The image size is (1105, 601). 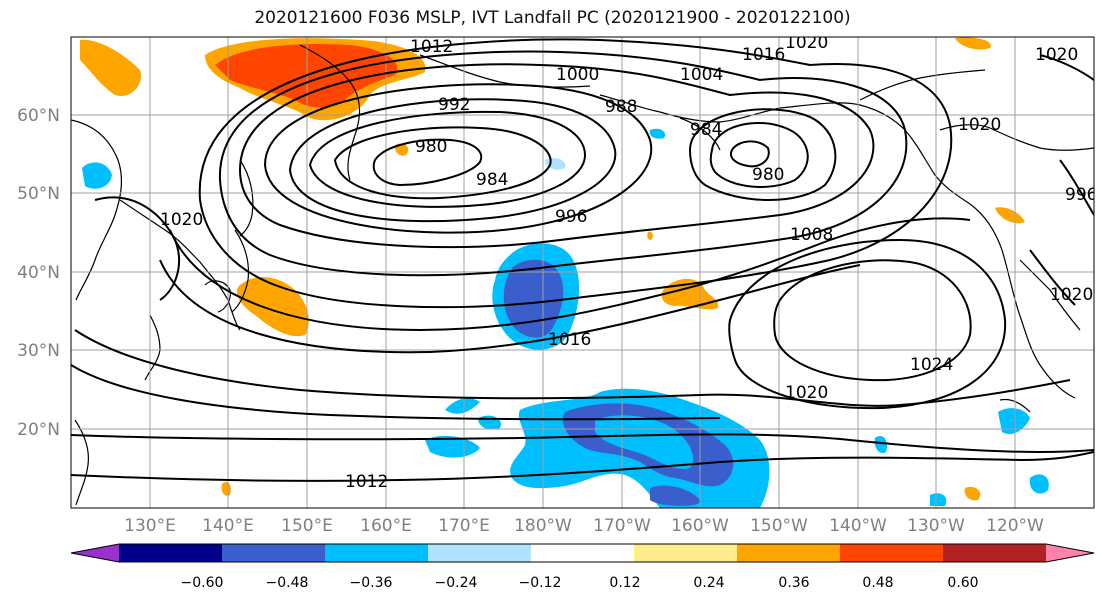 What do you see at coordinates (38, 351) in the screenshot?
I see `lat-label: 30°N` at bounding box center [38, 351].